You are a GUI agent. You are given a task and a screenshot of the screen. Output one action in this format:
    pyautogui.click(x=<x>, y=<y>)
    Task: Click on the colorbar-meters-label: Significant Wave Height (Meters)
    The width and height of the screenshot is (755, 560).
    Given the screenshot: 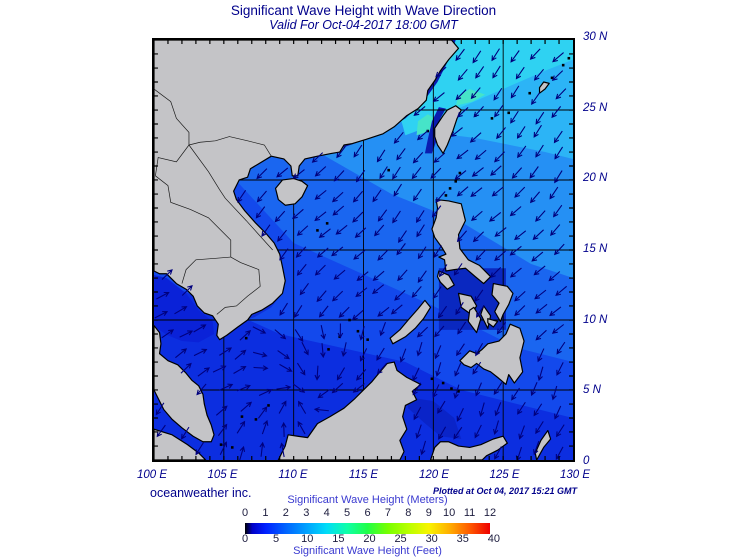 What is the action you would take?
    pyautogui.click(x=367, y=500)
    